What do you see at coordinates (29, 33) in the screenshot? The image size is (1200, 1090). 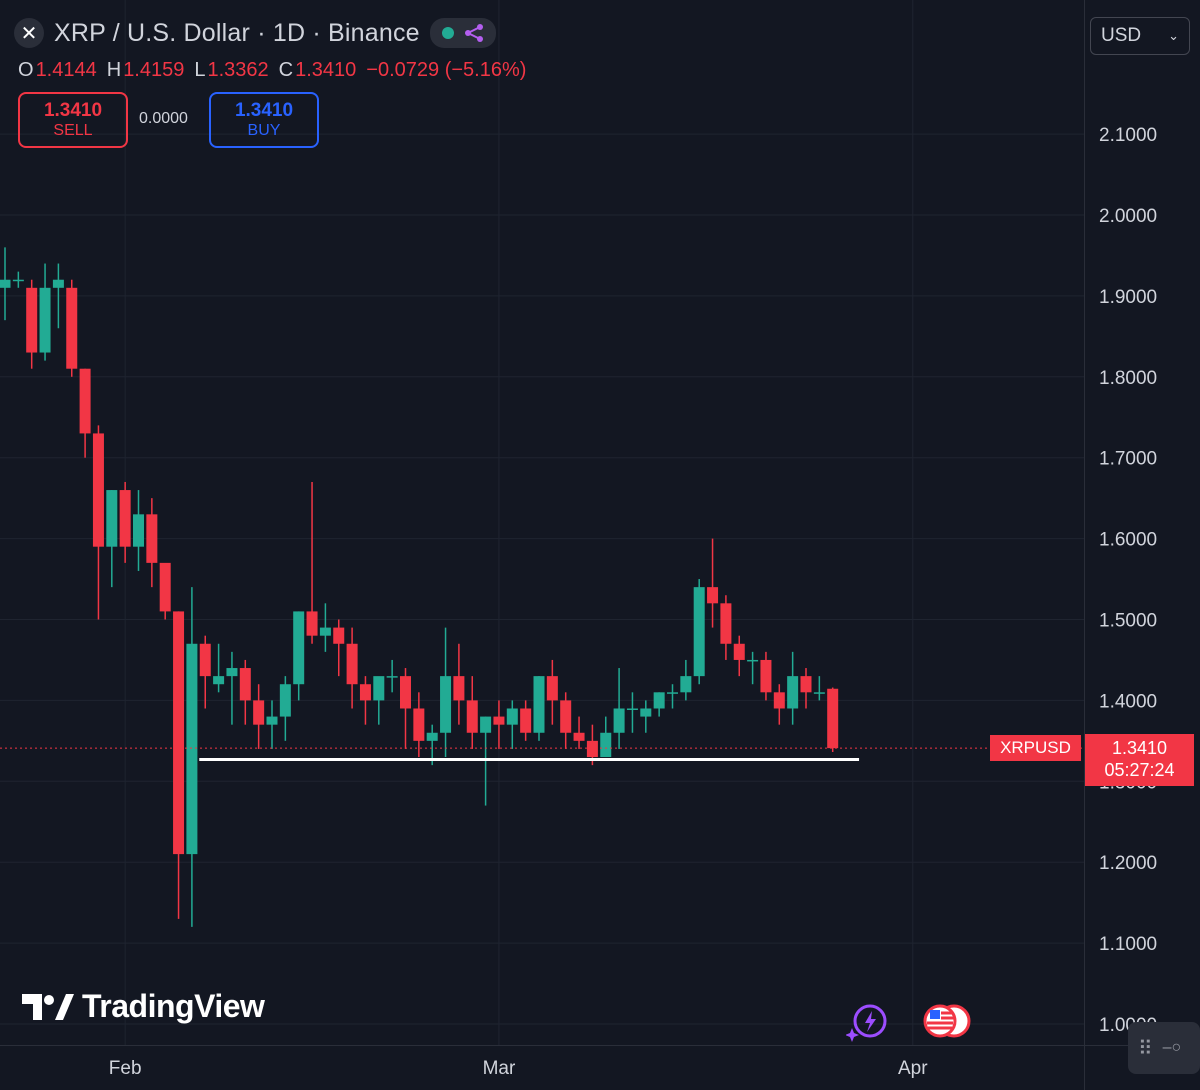 I see `close-icon: ✕` at bounding box center [29, 33].